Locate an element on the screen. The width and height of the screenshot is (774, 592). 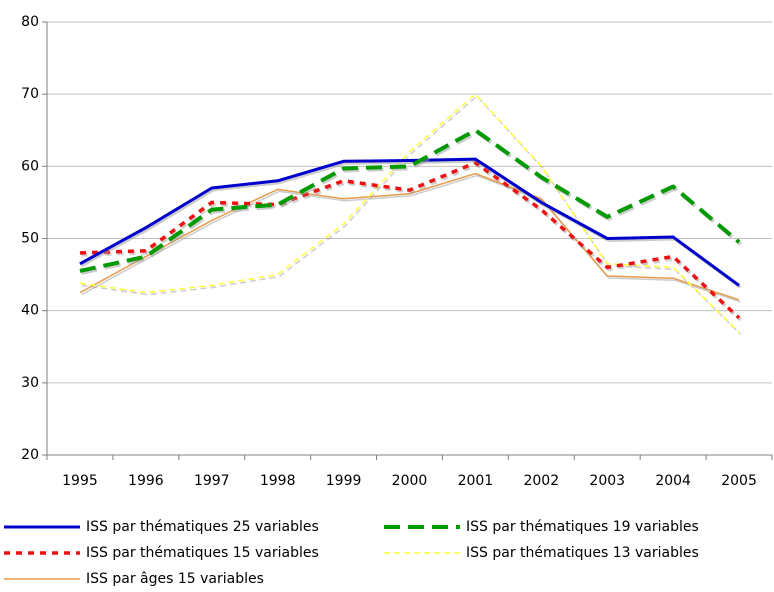
y-tick-label: 70 is located at coordinates (30, 94).